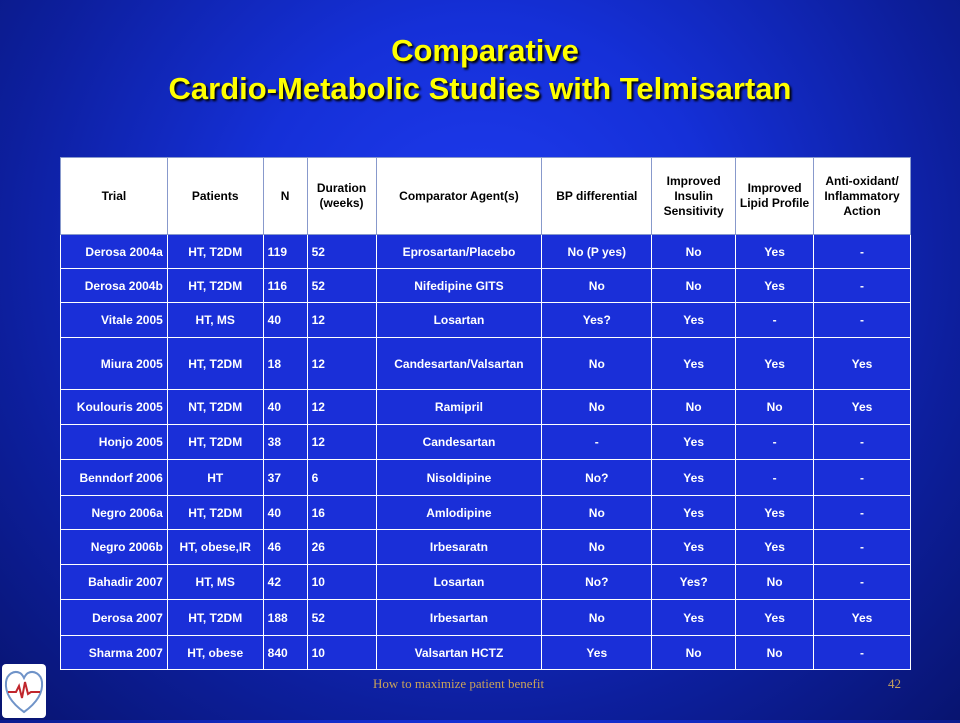 The image size is (960, 723). Describe the element at coordinates (485, 50) in the screenshot. I see `title-line-1: Comparative` at that location.